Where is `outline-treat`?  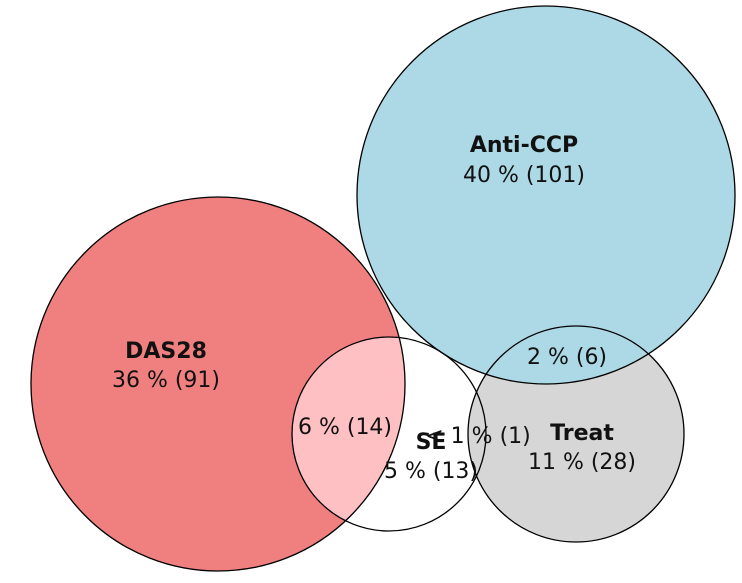
outline-treat is located at coordinates (576, 434).